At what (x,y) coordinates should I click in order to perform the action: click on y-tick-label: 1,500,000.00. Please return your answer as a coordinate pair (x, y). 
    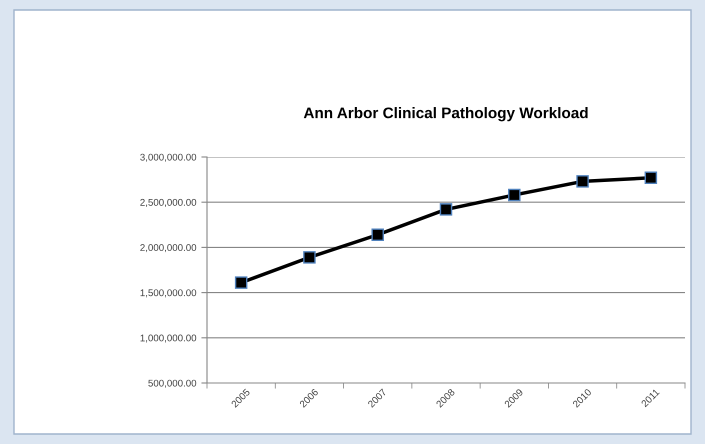
    Looking at the image, I should click on (168, 293).